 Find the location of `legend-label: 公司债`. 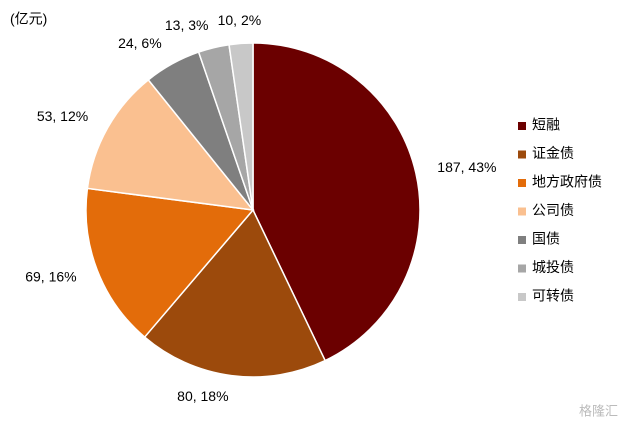

legend-label: 公司债 is located at coordinates (553, 210).